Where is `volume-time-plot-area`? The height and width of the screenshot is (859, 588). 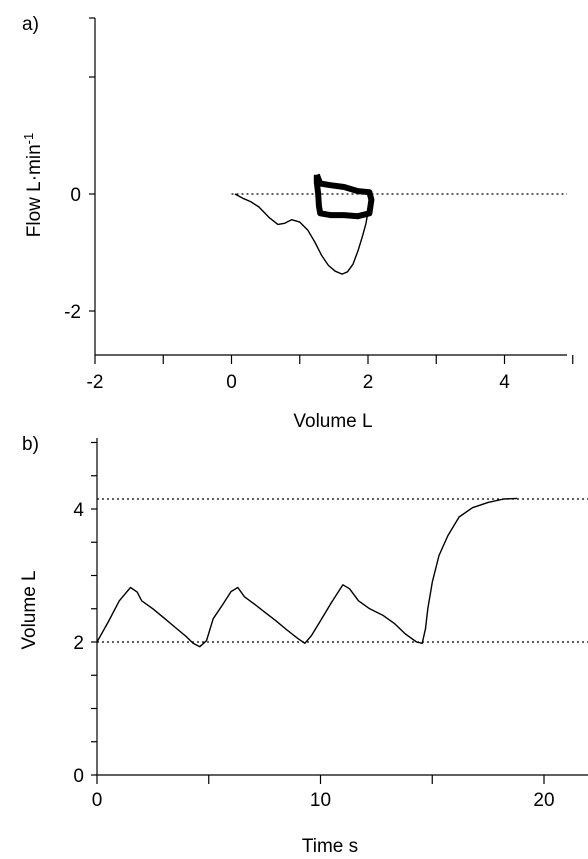
volume-time-plot-area is located at coordinates (342, 572).